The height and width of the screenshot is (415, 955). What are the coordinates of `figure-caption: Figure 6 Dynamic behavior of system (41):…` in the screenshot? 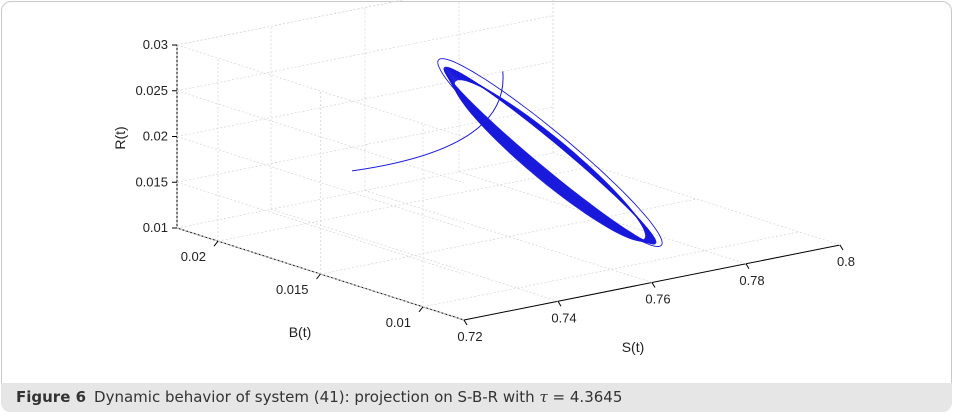 It's located at (319, 397).